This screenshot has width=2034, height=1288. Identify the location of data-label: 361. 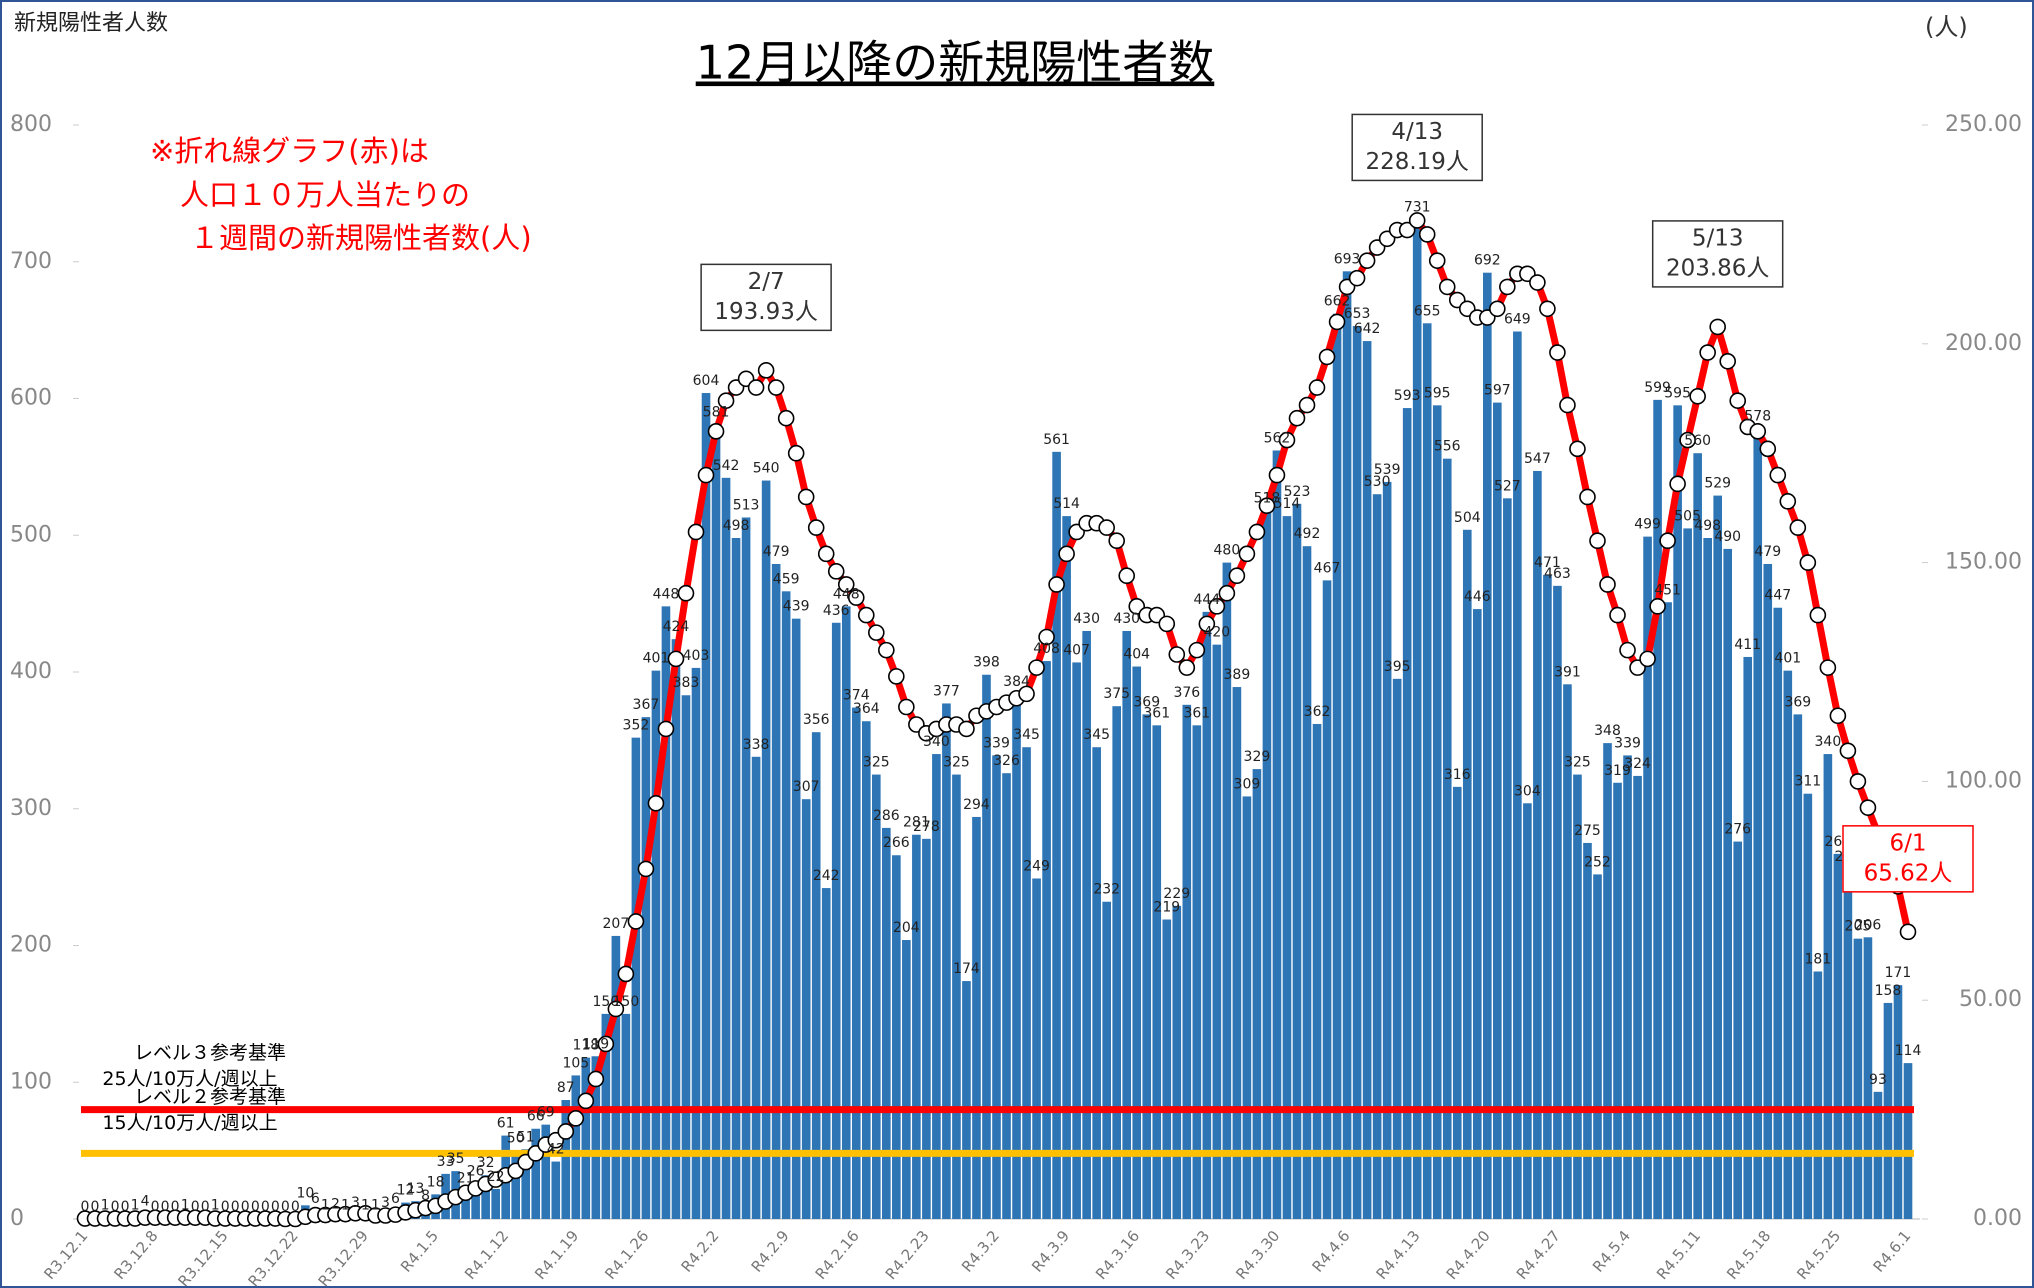
(1156, 713).